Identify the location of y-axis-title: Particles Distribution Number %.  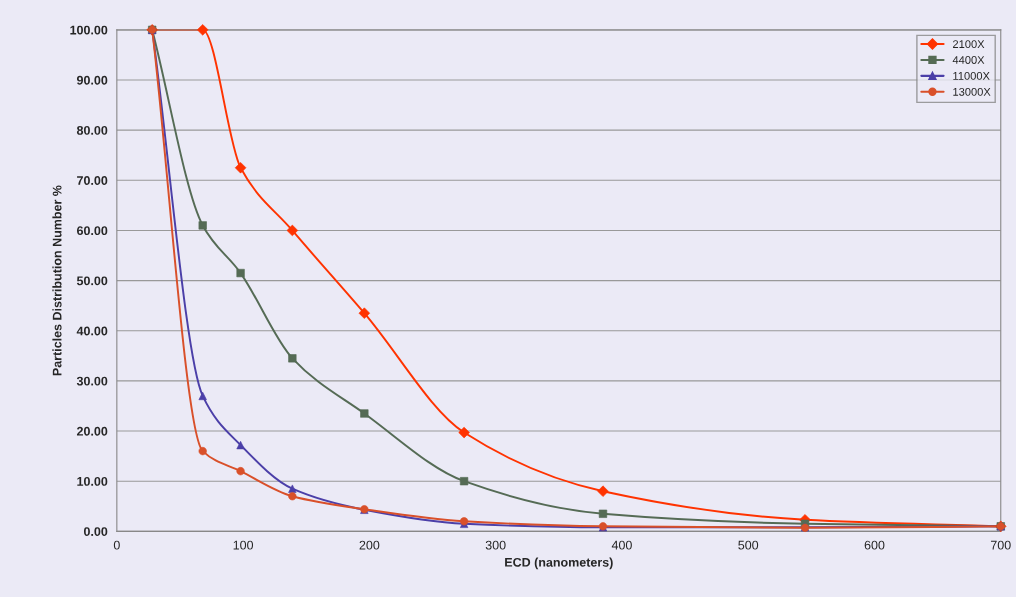
(57, 280).